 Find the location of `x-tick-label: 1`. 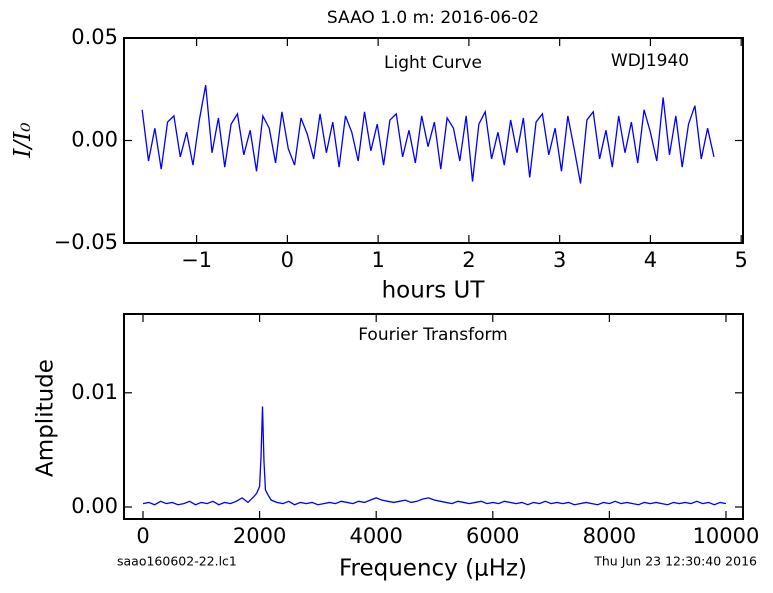

x-tick-label: 1 is located at coordinates (377, 260).